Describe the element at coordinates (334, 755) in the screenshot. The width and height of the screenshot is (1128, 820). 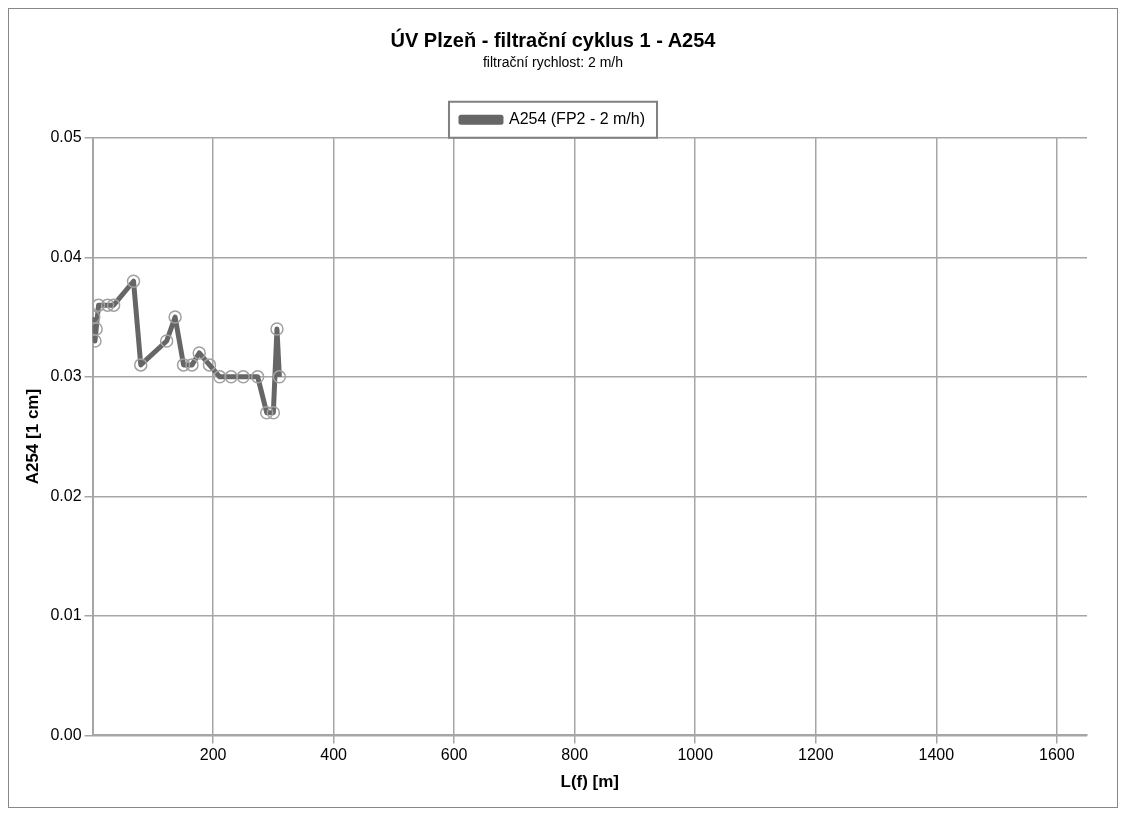
I see `x-tick-label: 400` at that location.